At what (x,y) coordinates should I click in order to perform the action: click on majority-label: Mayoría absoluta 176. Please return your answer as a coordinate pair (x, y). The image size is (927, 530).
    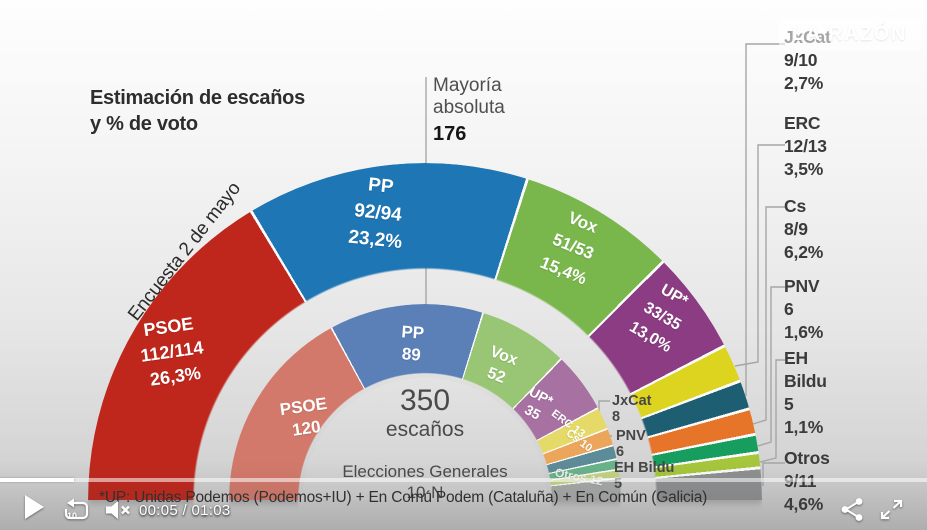
    Looking at the image, I should click on (469, 110).